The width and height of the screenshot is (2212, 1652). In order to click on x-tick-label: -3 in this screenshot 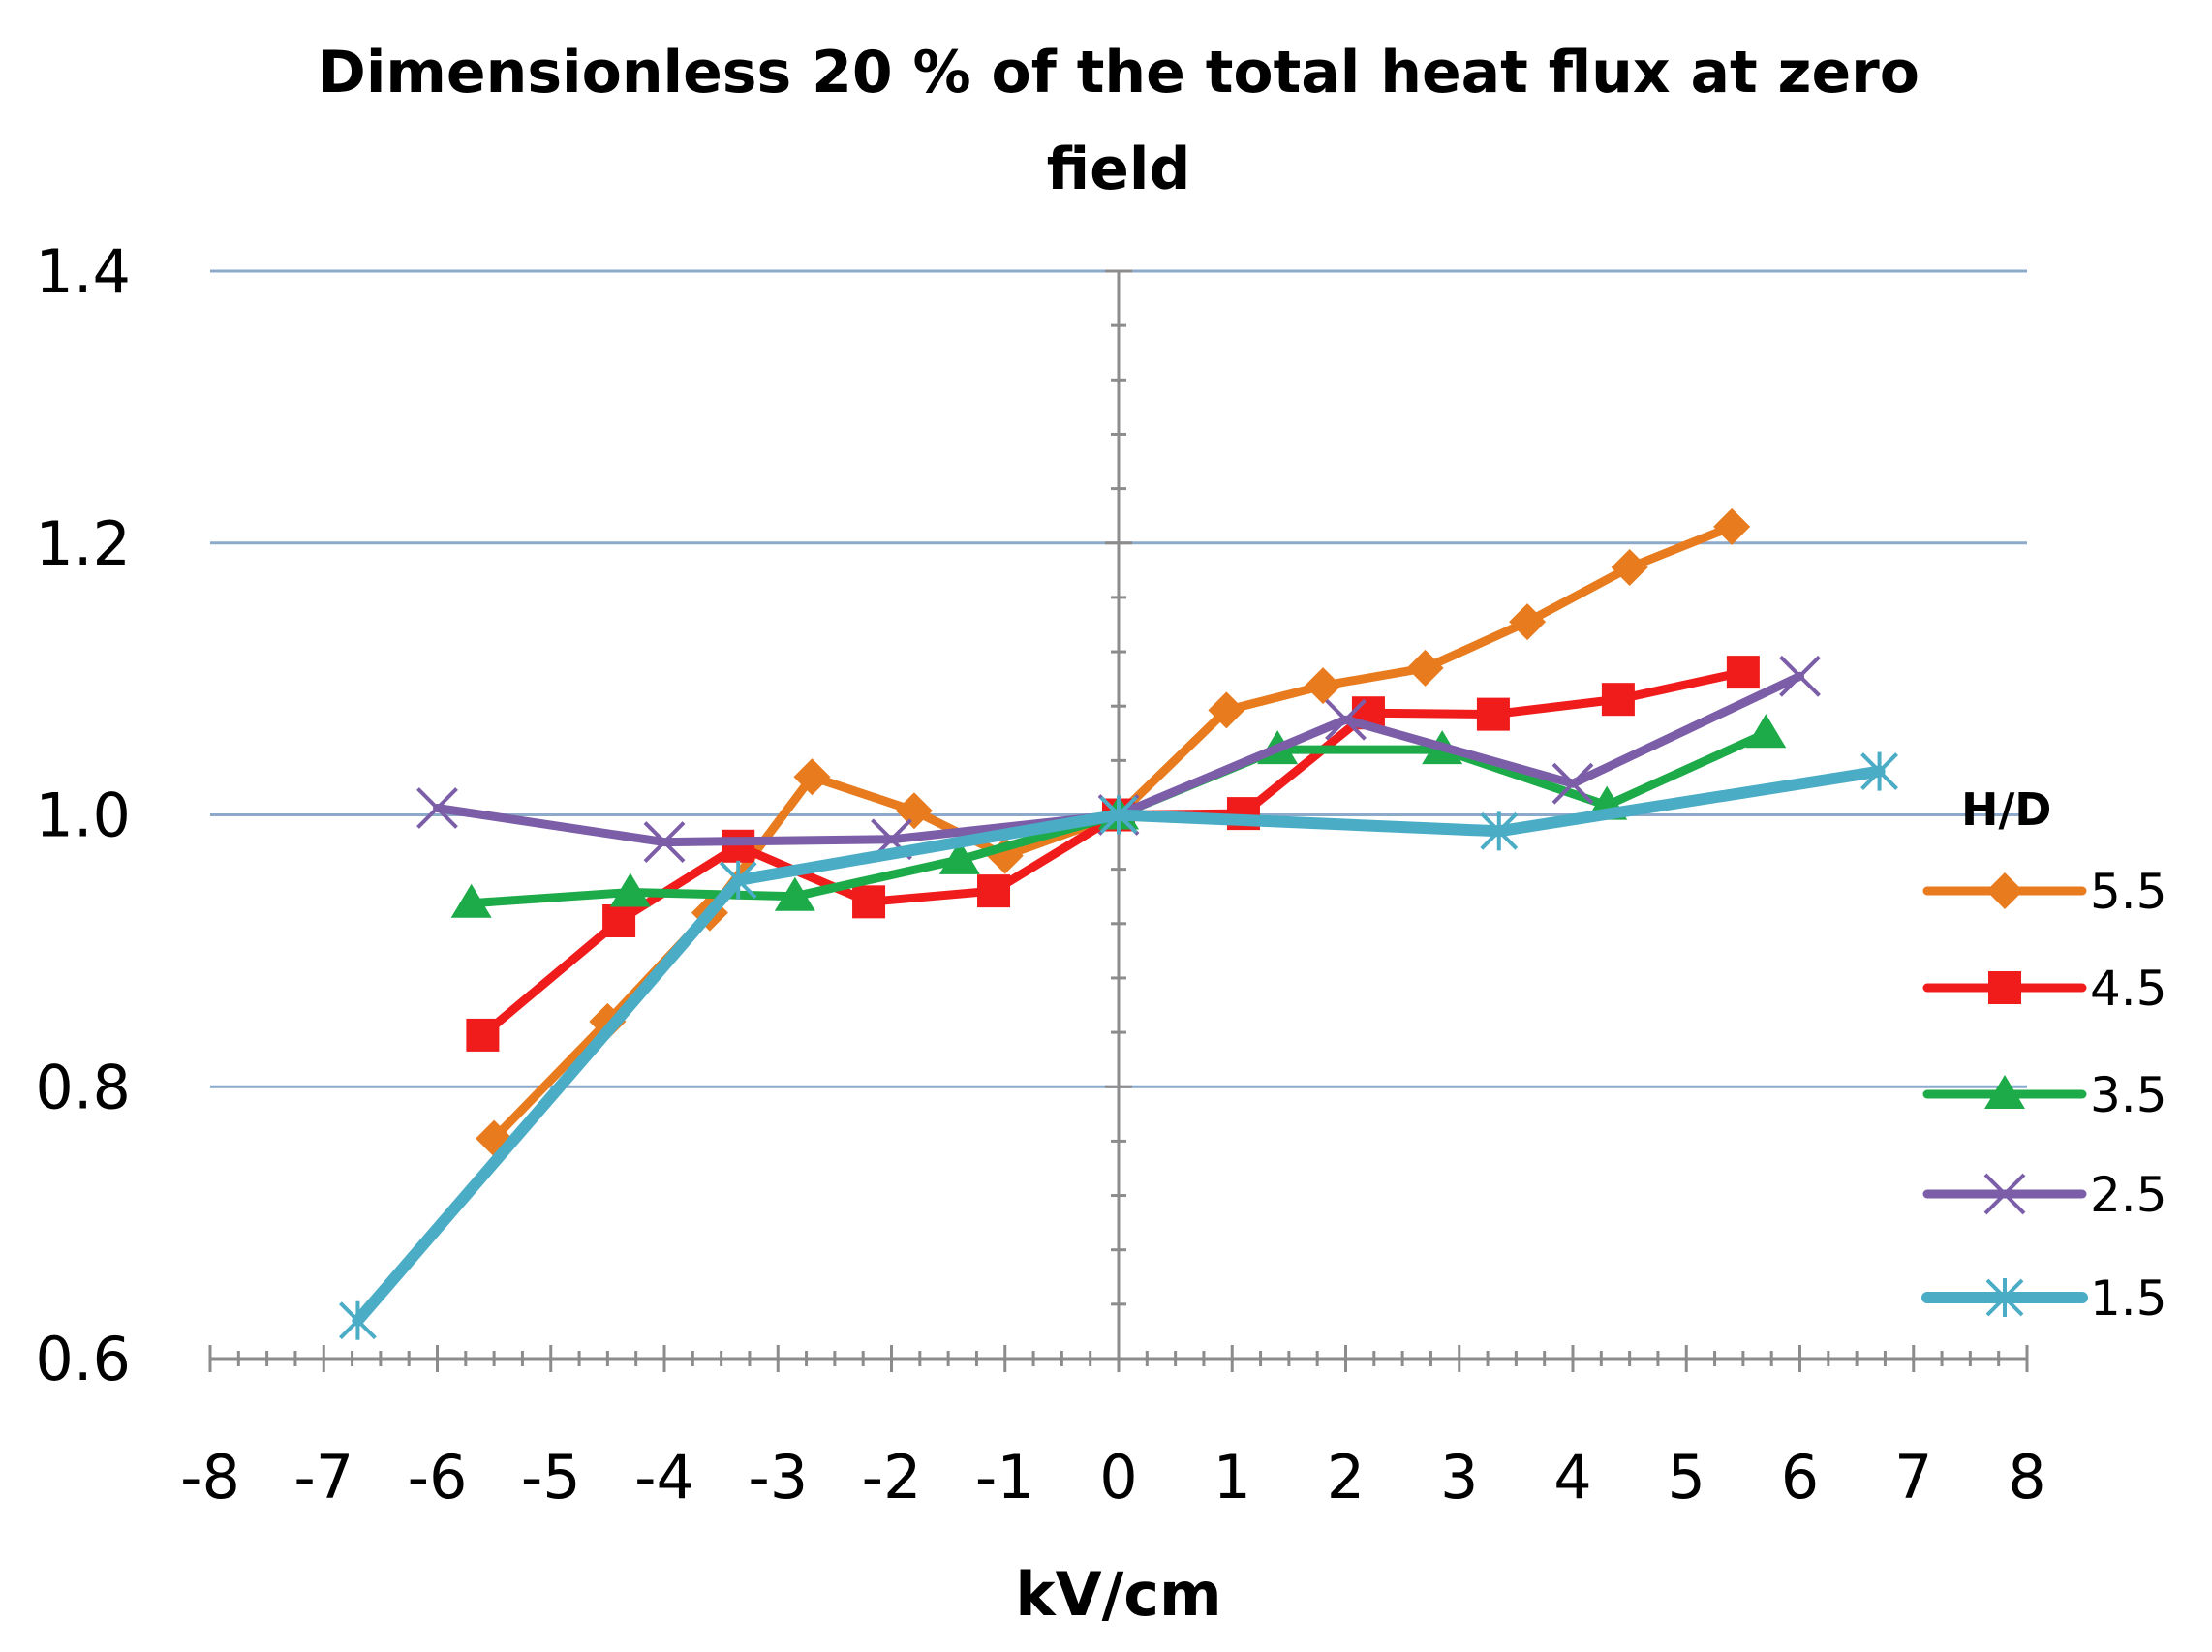, I will do `click(778, 1477)`.